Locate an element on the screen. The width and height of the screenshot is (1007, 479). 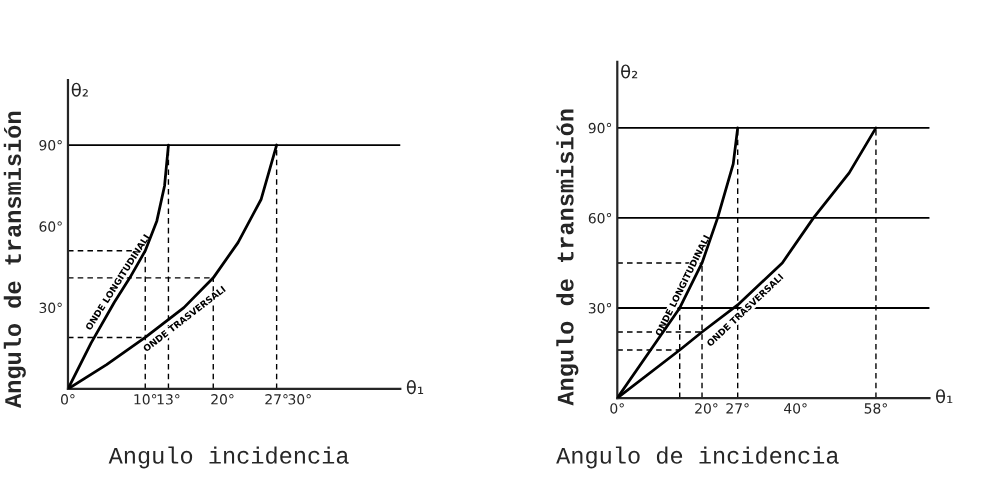
x-tick-label: 40° is located at coordinates (795, 408).